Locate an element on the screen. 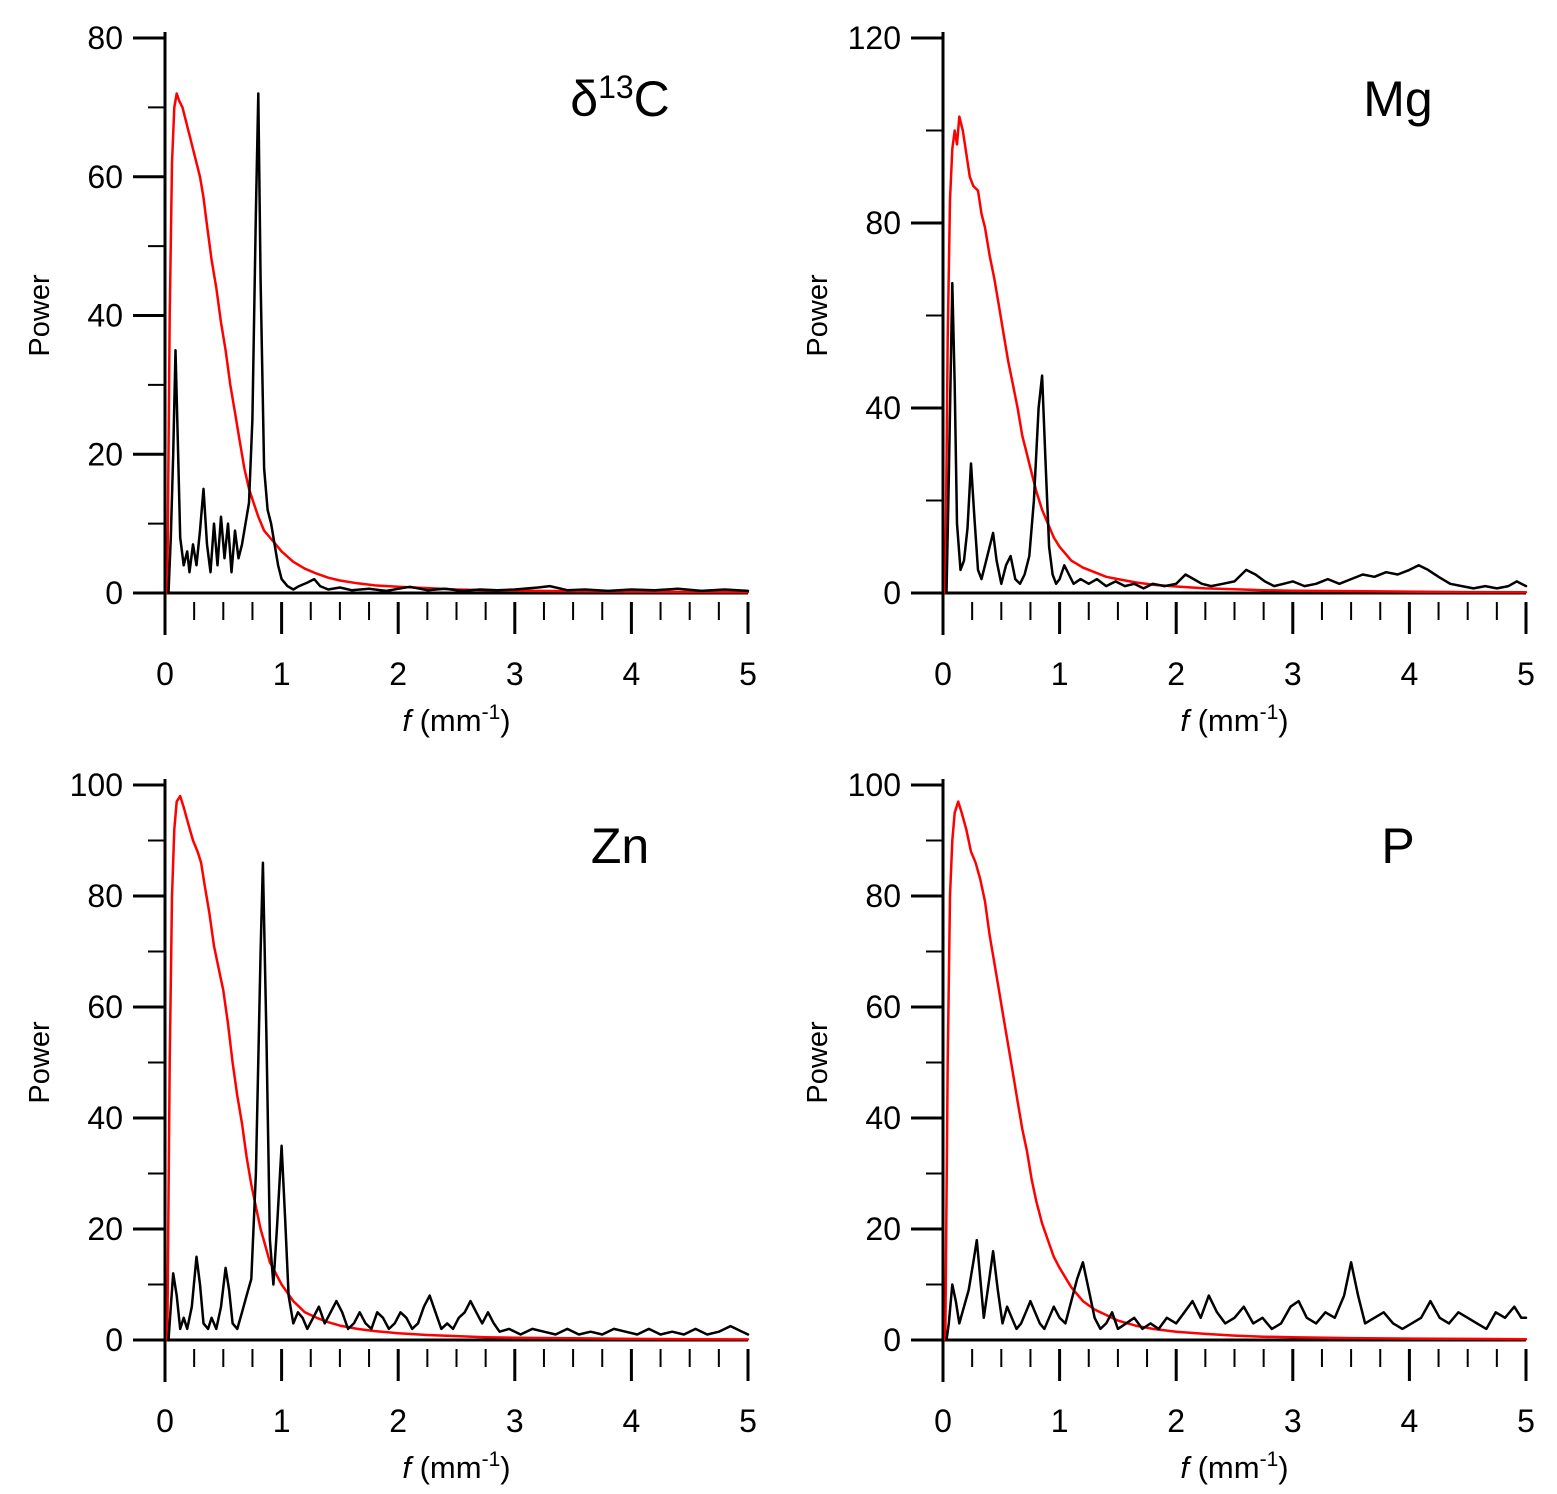  chart-title: δ13C is located at coordinates (620, 98).